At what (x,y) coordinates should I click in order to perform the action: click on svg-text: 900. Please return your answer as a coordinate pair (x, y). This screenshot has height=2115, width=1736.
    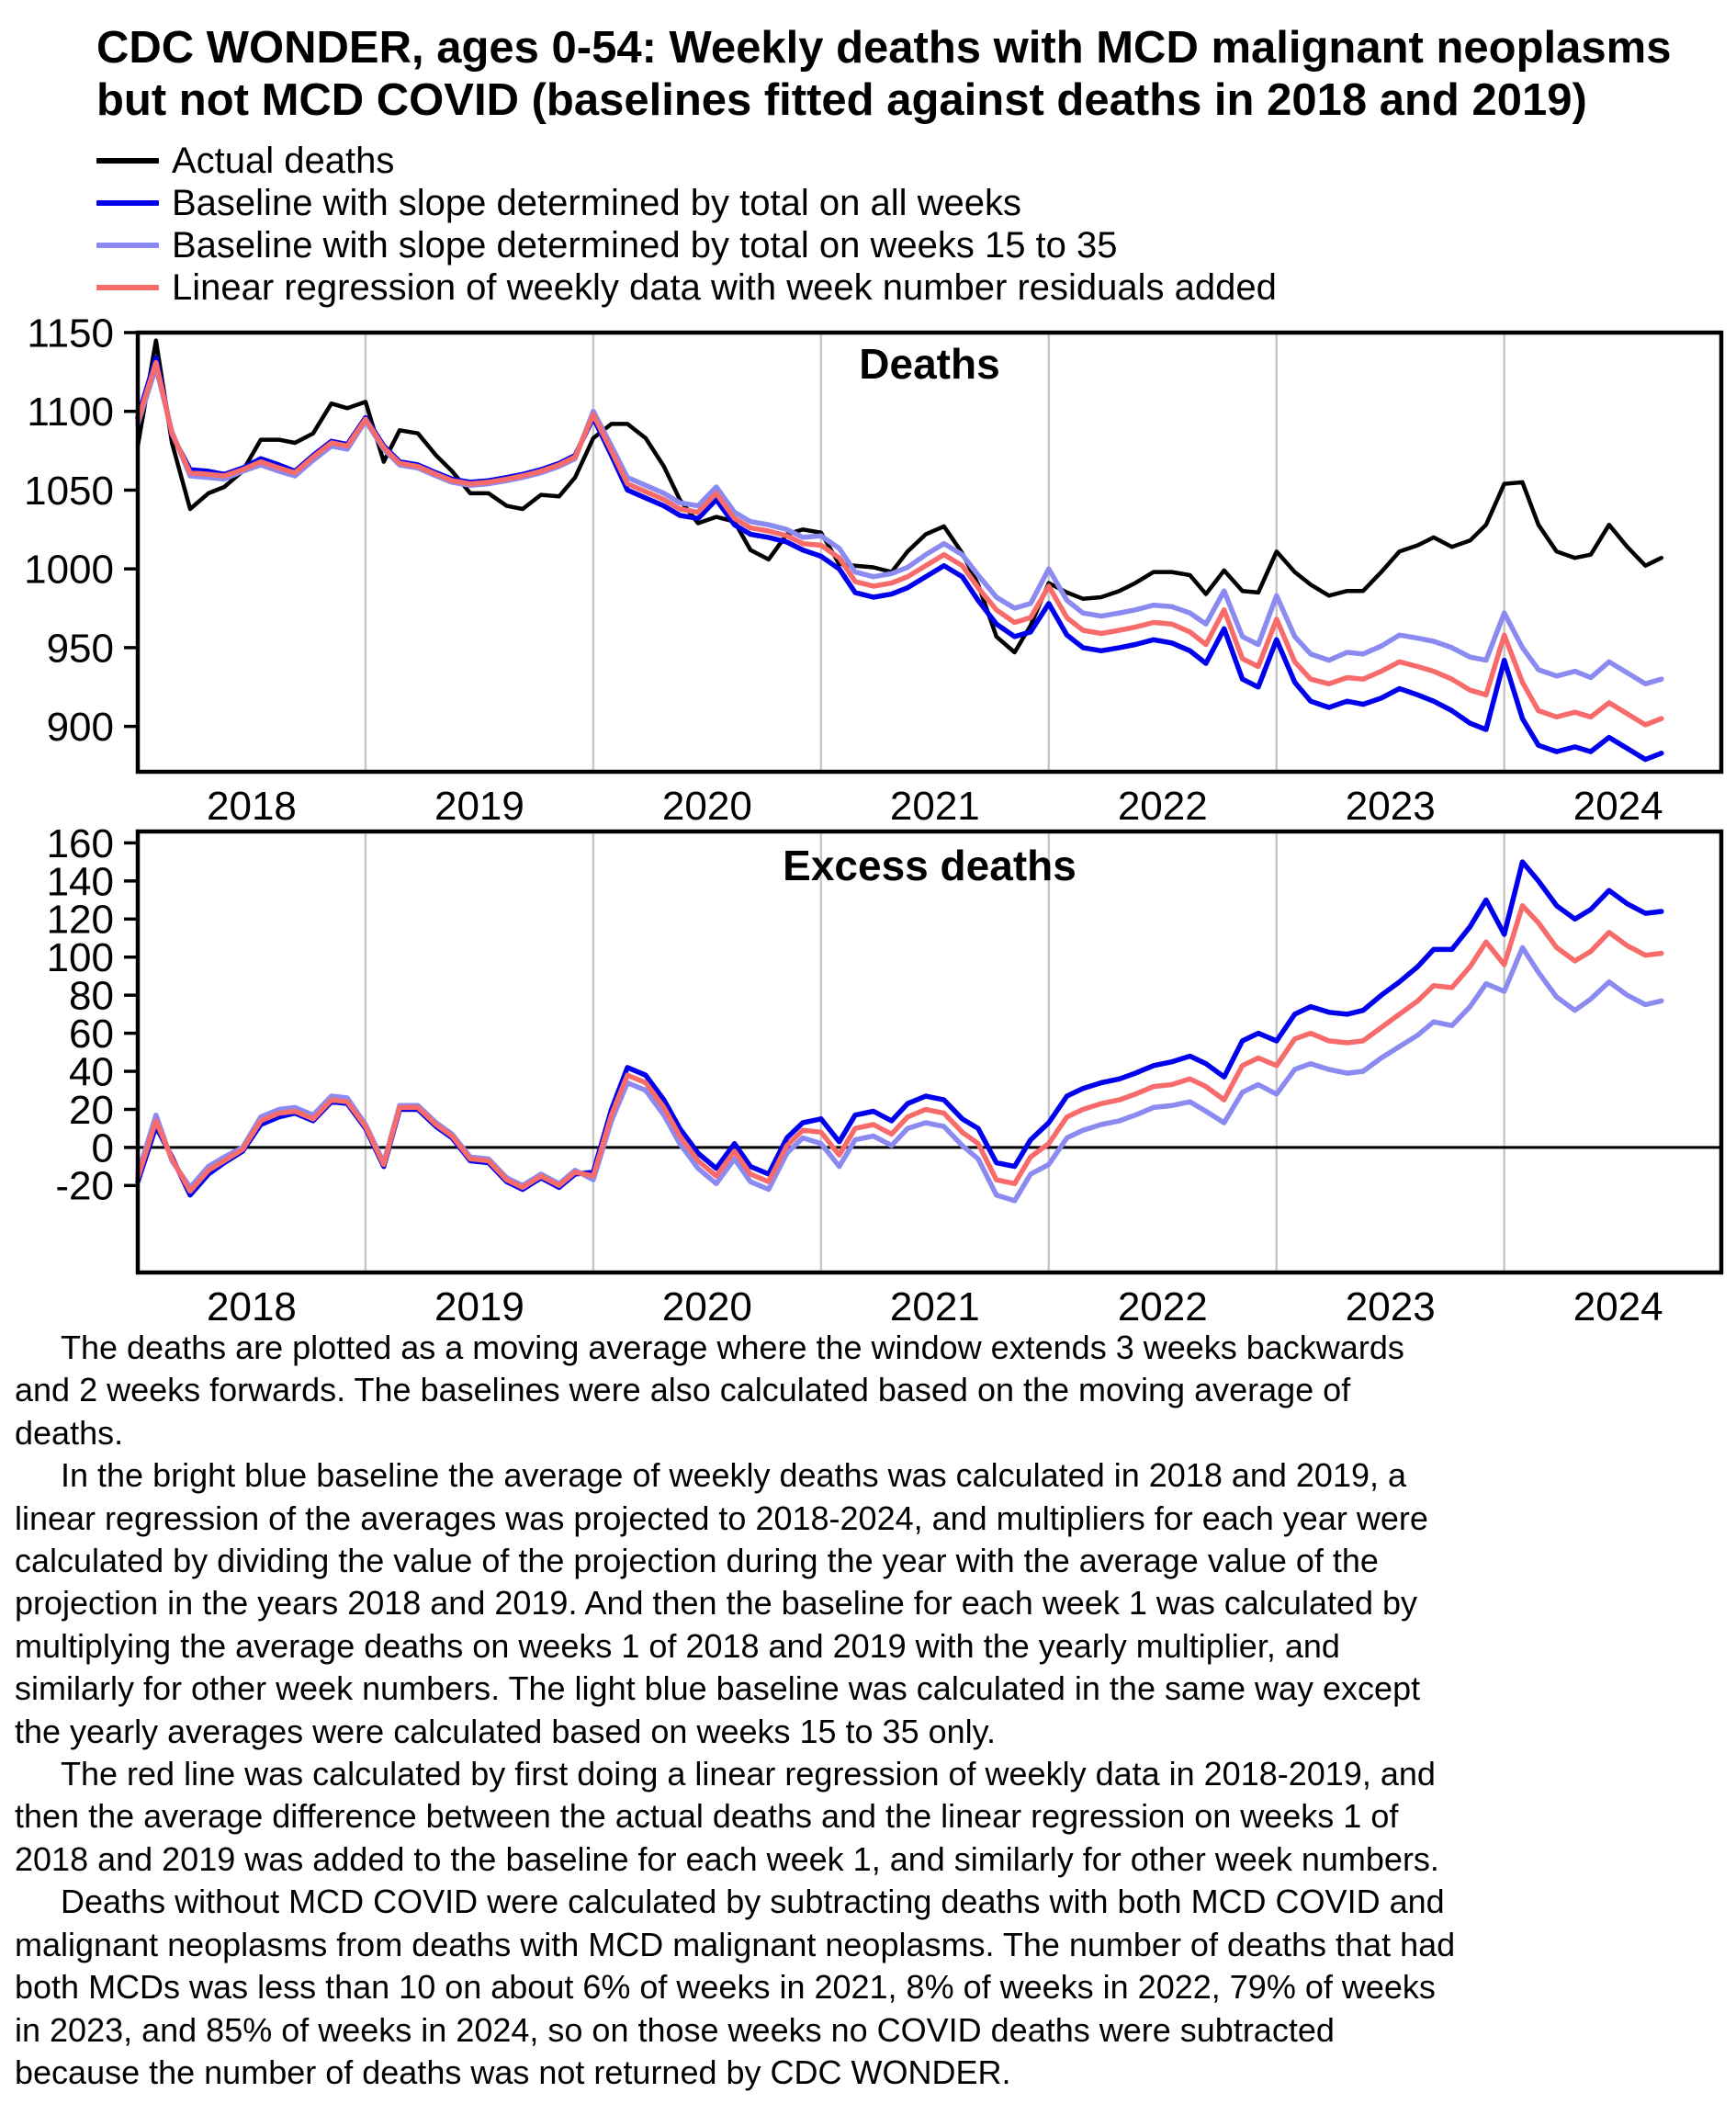
    Looking at the image, I should click on (80, 727).